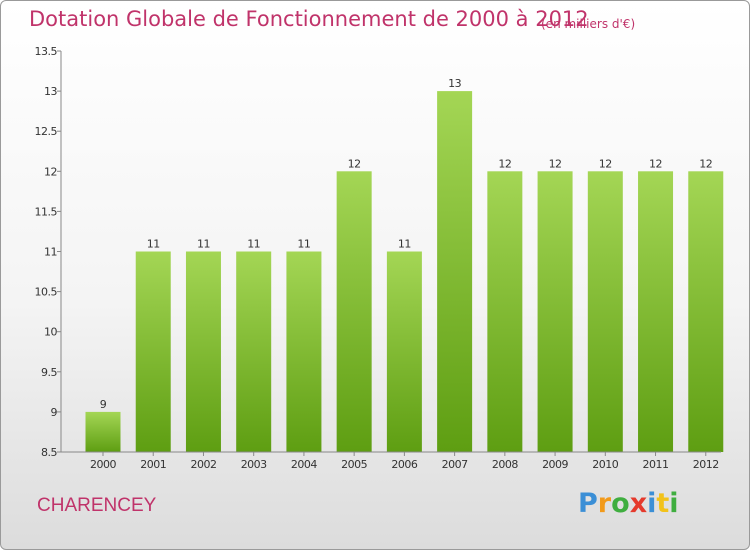  I want to click on logo-letter: x, so click(638, 503).